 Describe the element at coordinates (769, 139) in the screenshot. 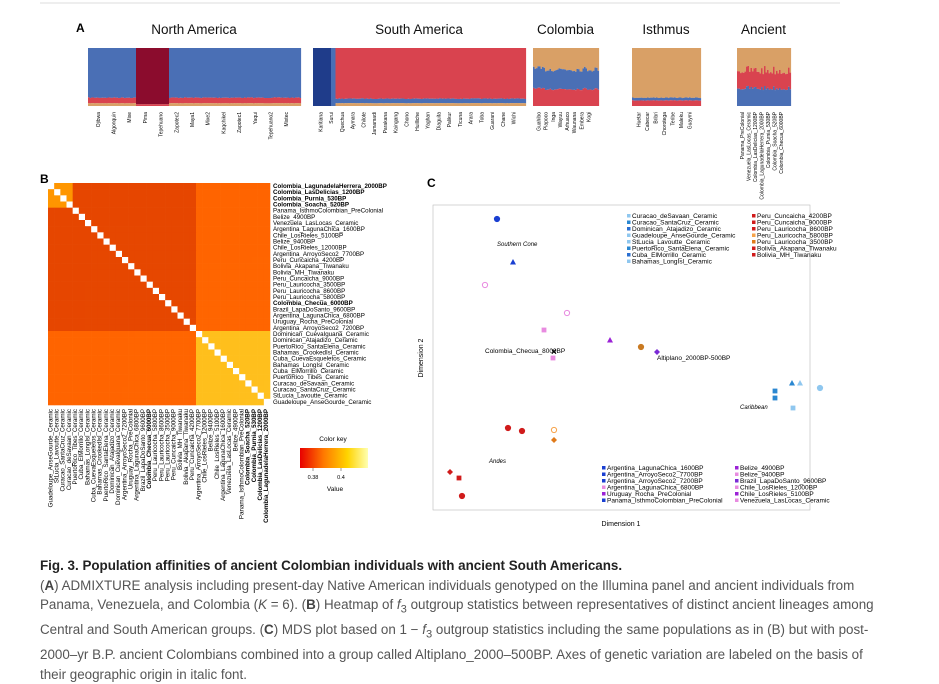

I see `population-label: Colombia_Purnia_530BP` at that location.